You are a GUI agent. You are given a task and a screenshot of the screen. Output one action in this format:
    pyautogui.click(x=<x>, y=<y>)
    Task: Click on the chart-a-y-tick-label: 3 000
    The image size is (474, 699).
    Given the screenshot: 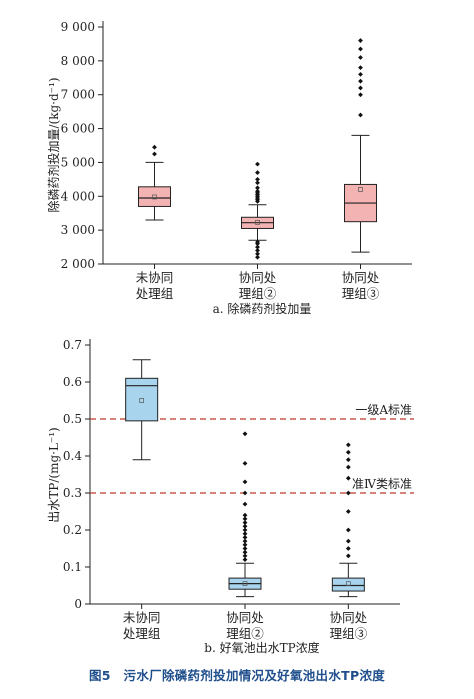 What is the action you would take?
    pyautogui.click(x=78, y=230)
    